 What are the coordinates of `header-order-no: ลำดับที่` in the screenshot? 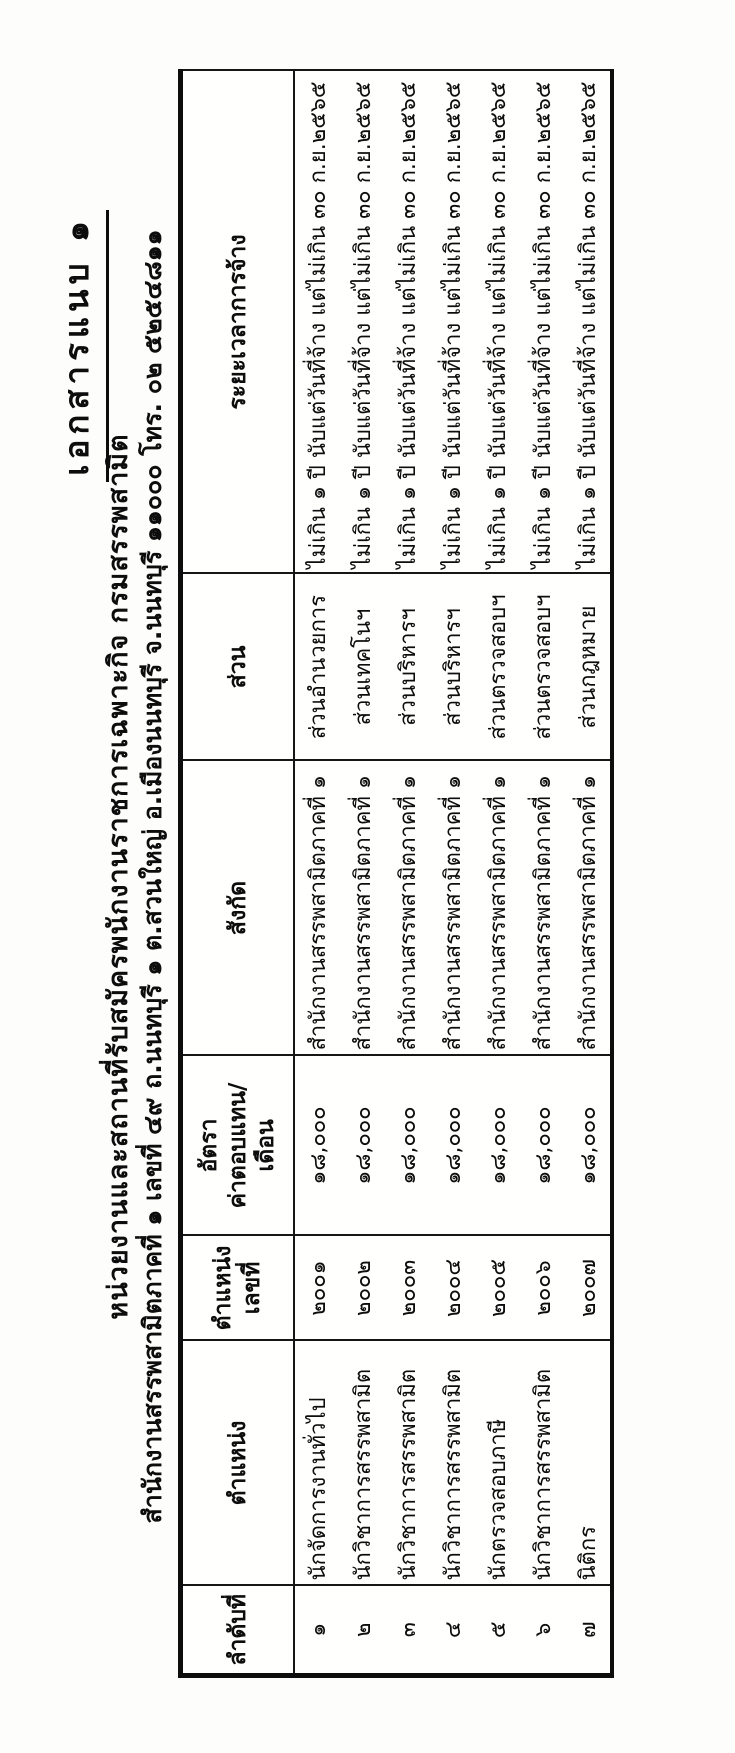 It's located at (237, 1630).